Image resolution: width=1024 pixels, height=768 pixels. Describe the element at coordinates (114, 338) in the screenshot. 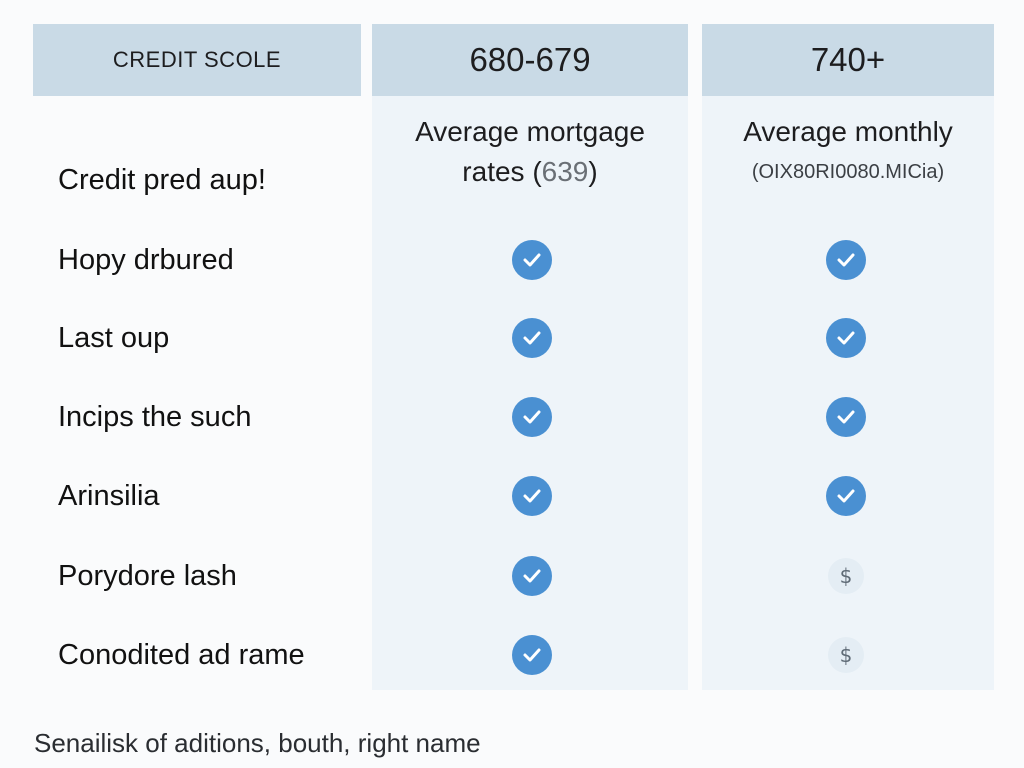

I see `row-label: Last oup` at that location.